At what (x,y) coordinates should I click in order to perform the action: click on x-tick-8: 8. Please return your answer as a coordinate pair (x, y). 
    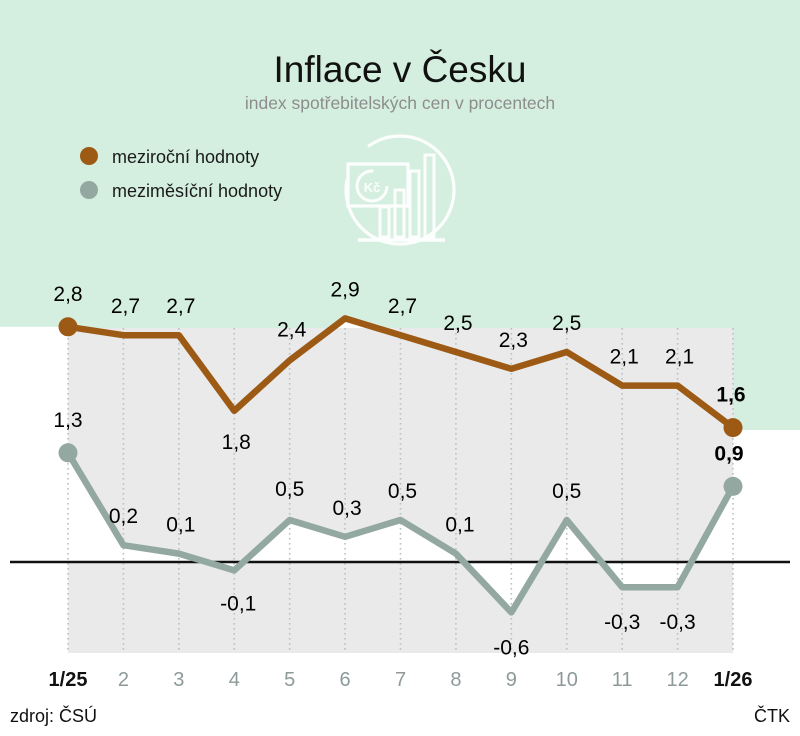
    Looking at the image, I should click on (455, 680).